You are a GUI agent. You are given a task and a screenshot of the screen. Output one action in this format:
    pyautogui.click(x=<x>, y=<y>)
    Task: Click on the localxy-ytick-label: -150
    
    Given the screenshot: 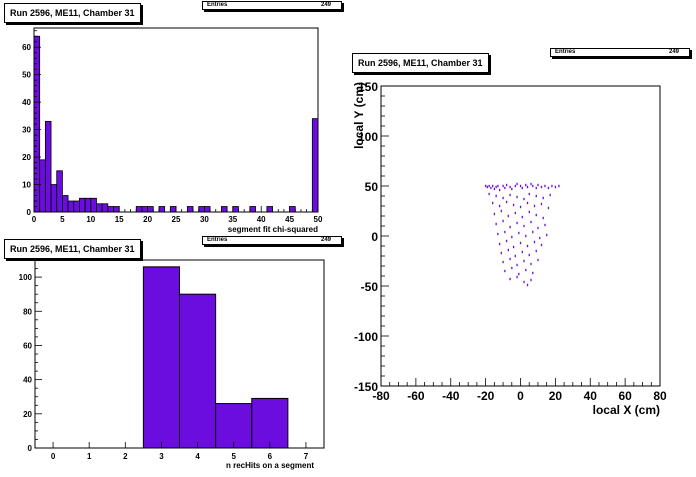 What is the action you would take?
    pyautogui.click(x=366, y=387)
    